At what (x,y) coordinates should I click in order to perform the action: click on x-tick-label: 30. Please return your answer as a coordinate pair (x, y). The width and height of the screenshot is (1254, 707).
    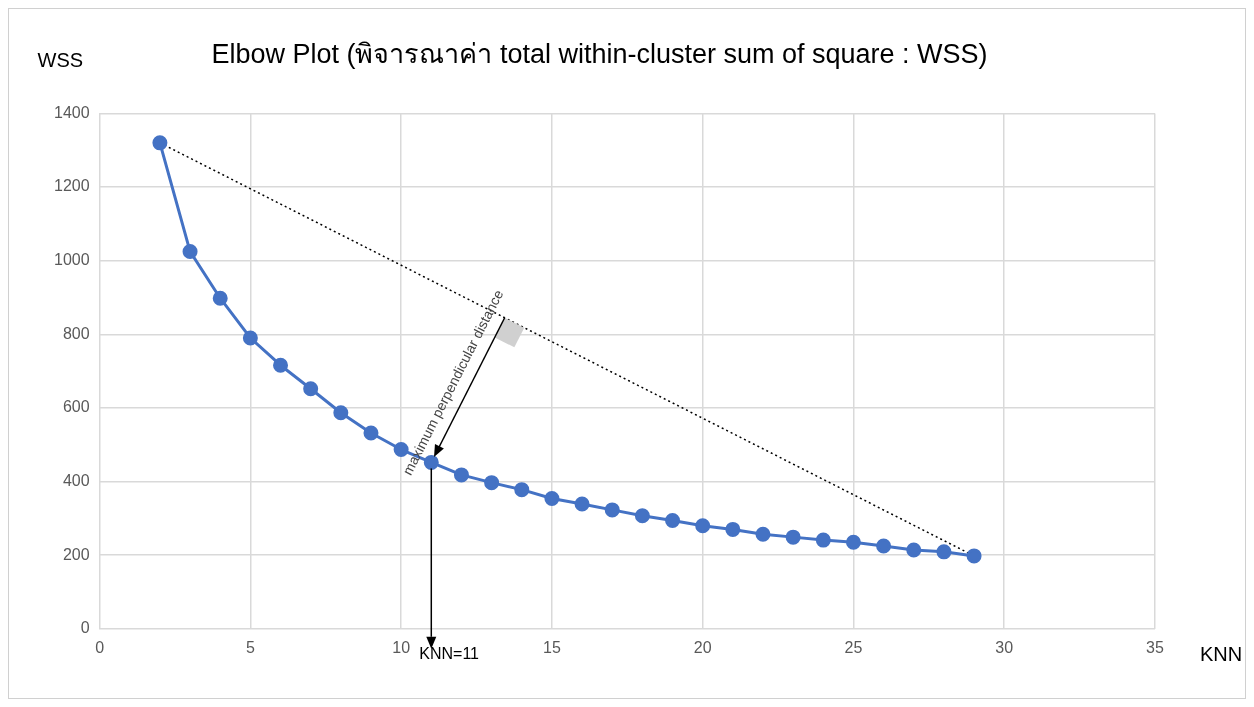
    Looking at the image, I should click on (1004, 647).